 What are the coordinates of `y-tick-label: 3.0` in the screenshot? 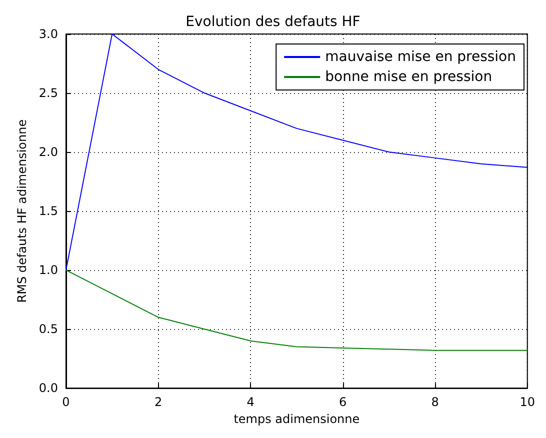 It's located at (48, 34).